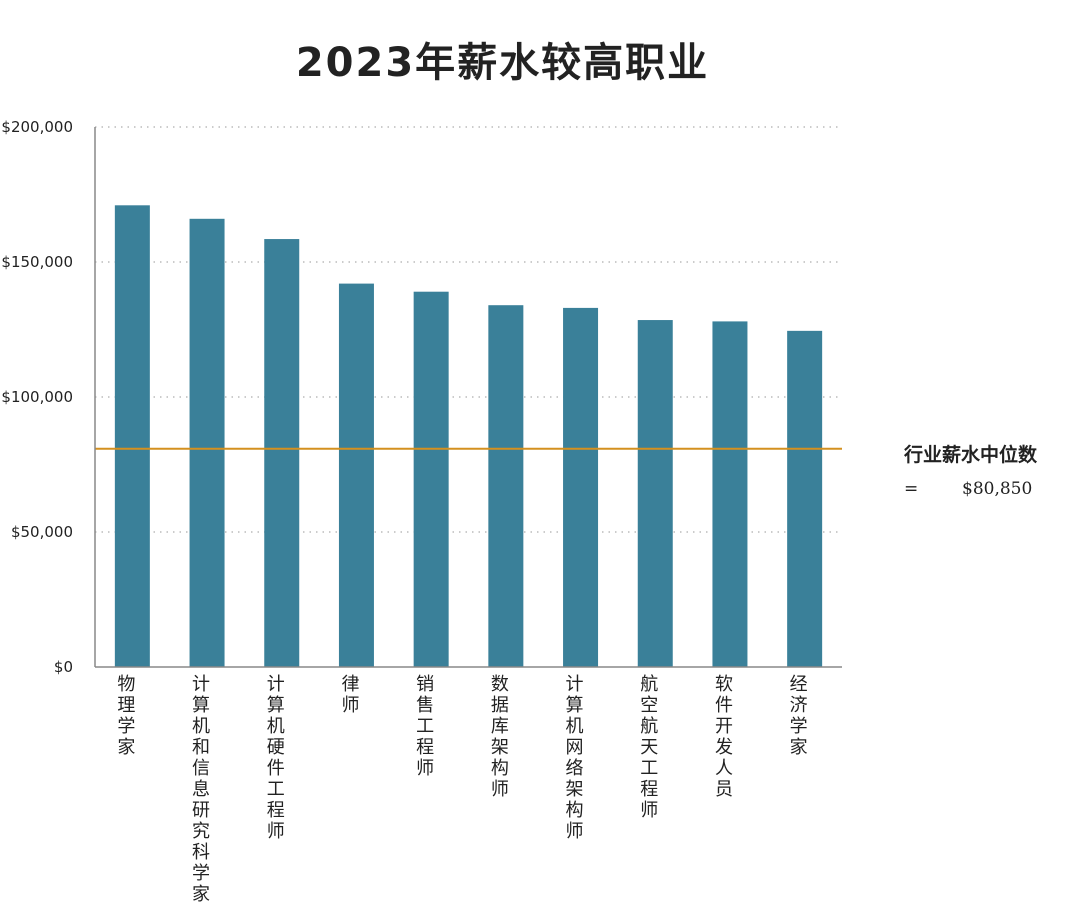 The height and width of the screenshot is (921, 1080). I want to click on x-category-label: 计算机网络架构师, so click(575, 758).